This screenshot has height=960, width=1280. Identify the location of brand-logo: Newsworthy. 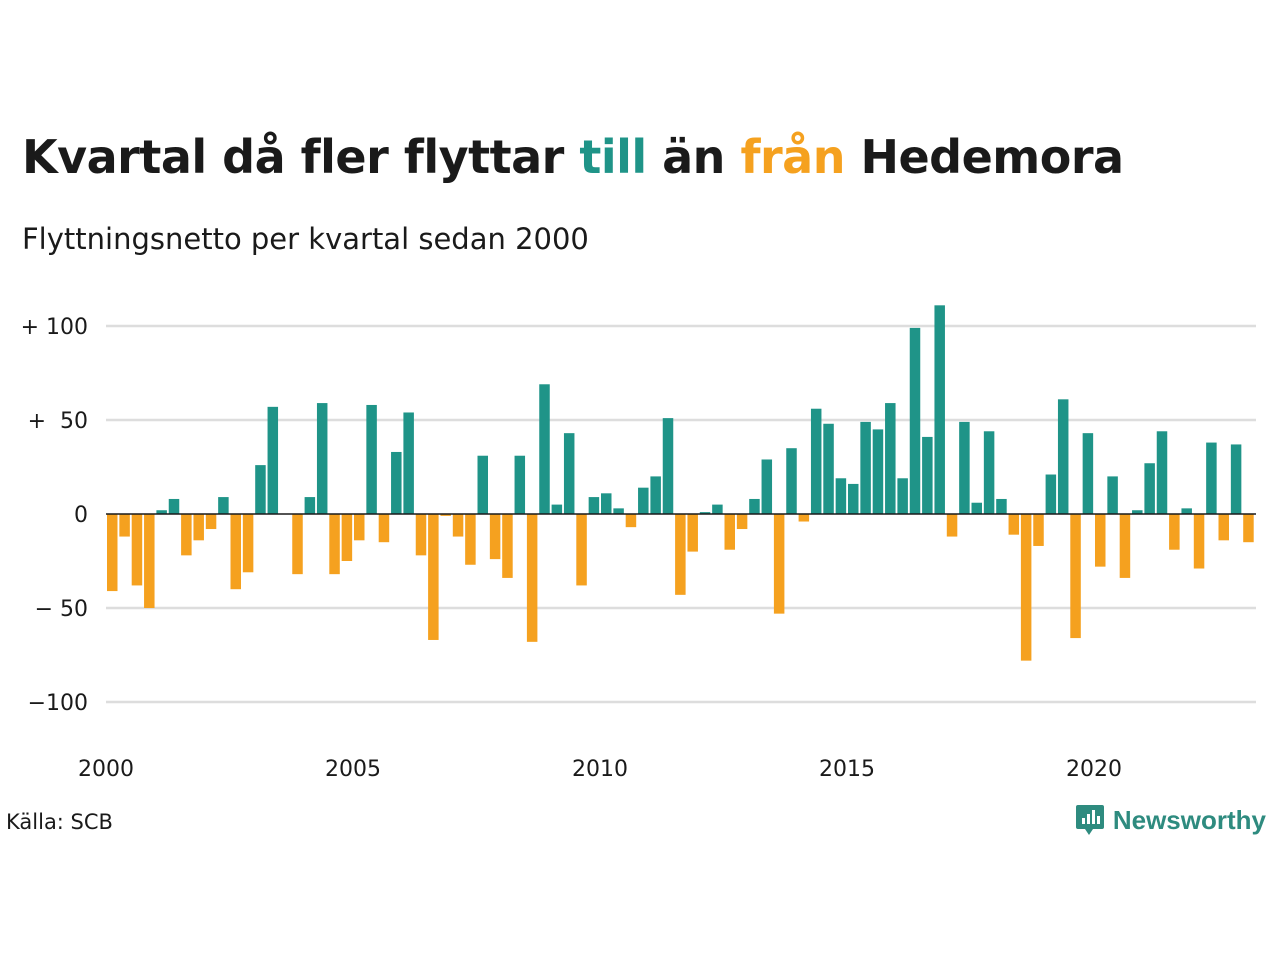
(1170, 820).